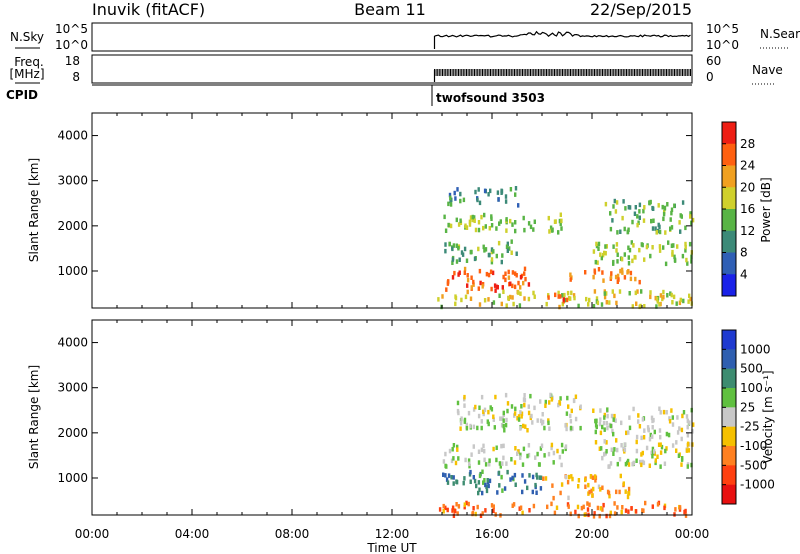  Describe the element at coordinates (744, 253) in the screenshot. I see `colorbar-tick-label: 8` at that location.